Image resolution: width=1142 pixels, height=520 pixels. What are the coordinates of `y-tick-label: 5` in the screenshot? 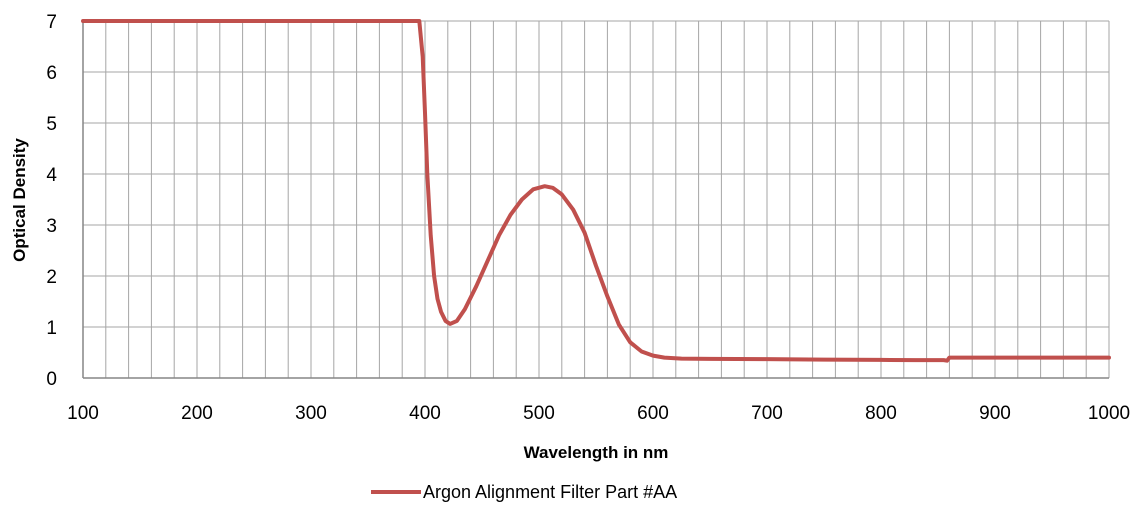 It's located at (51, 124).